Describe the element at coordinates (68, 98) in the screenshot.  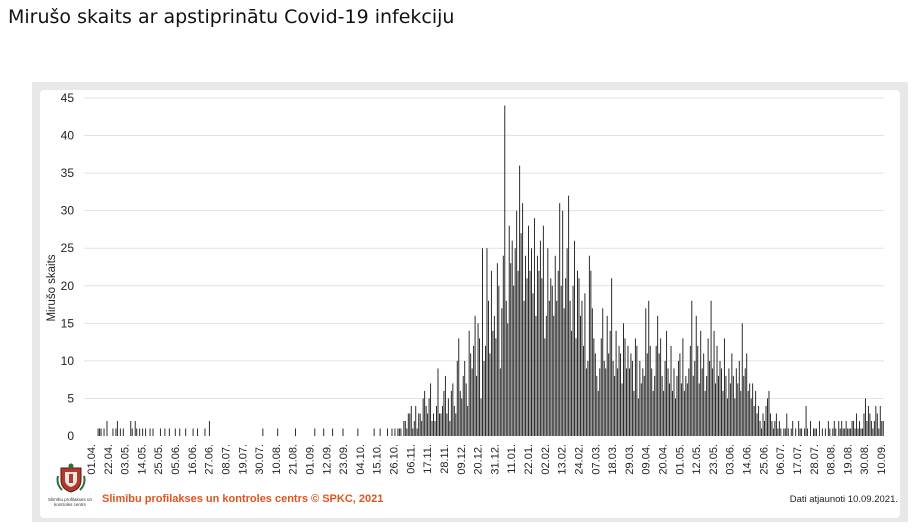
I see `y-tick-label: 45` at that location.